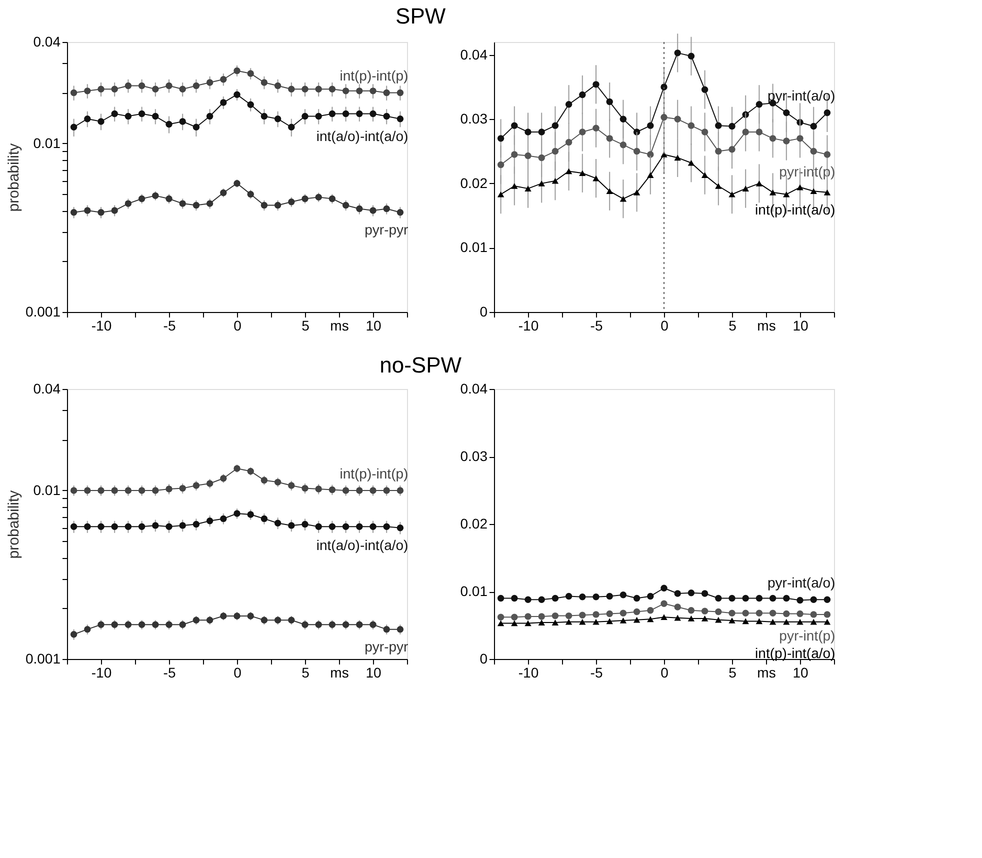 This screenshot has height=858, width=982. What do you see at coordinates (421, 365) in the screenshot?
I see `chart-title: no-SPW` at bounding box center [421, 365].